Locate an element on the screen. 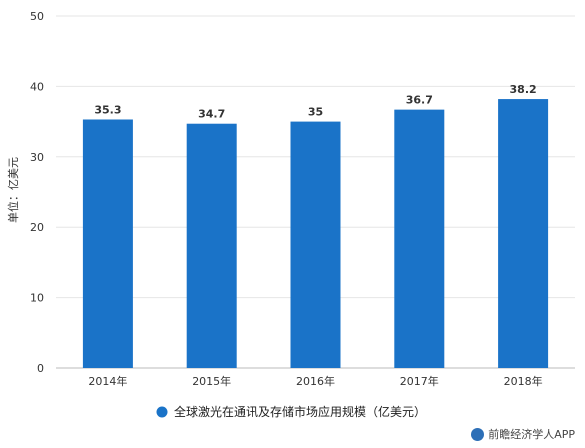 The width and height of the screenshot is (585, 448). data-label: 35.3 is located at coordinates (107, 109).